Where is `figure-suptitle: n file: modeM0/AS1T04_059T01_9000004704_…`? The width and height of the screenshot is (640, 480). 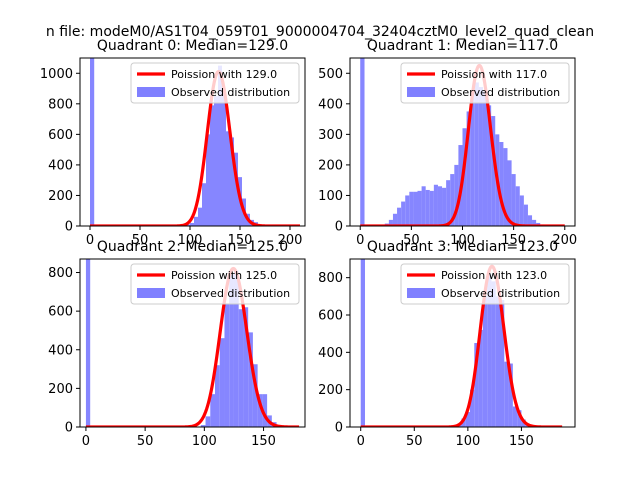
figure-suptitle: n file: modeM0/AS1T04_059T01_9000004704_… is located at coordinates (320, 32).